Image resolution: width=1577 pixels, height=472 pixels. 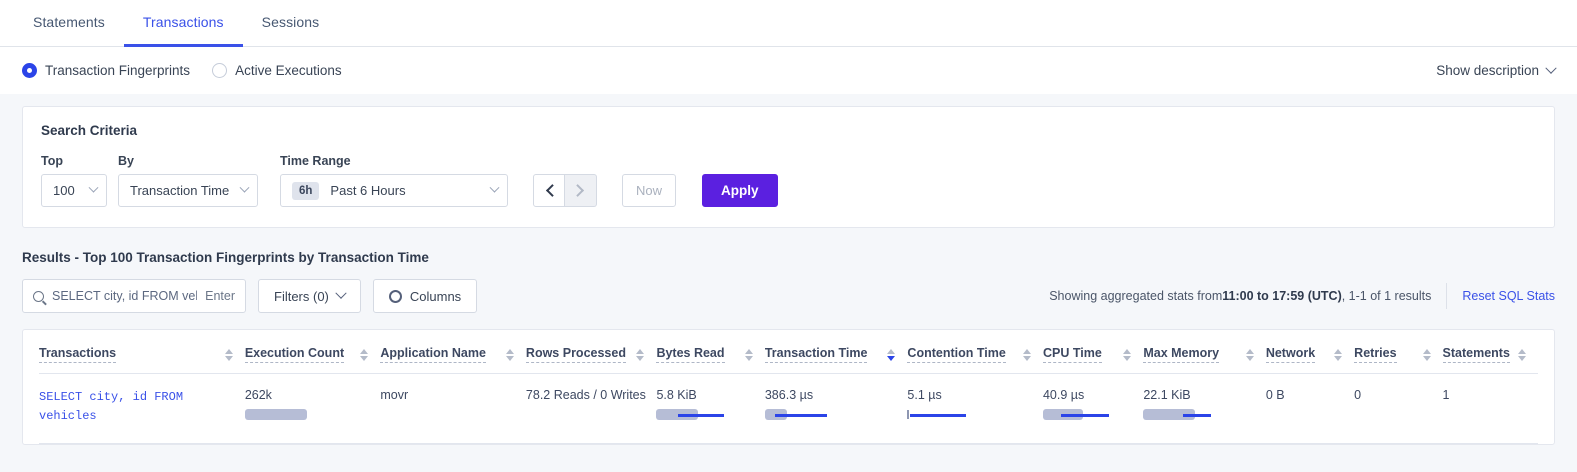 I want to click on cell-transaction: SELECT city, id FROM vehicles, so click(x=142, y=409).